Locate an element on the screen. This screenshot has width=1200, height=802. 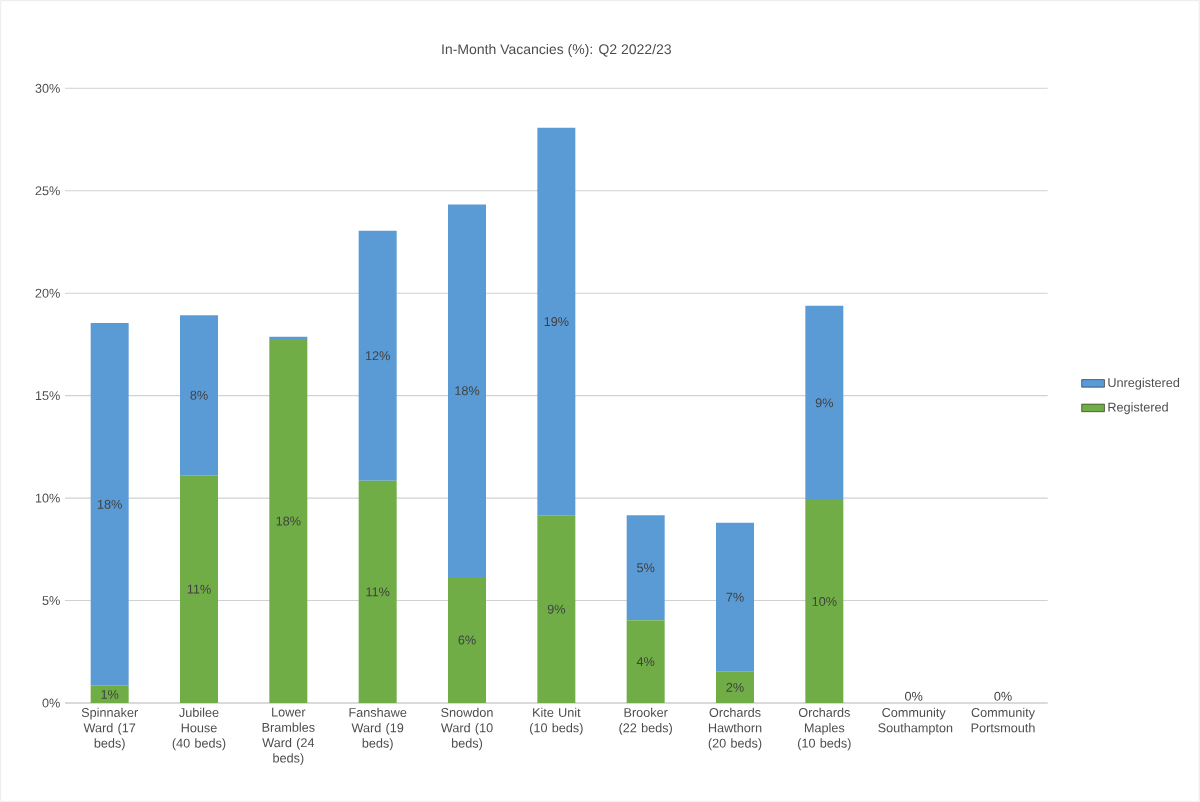
data-label: 8% is located at coordinates (199, 395).